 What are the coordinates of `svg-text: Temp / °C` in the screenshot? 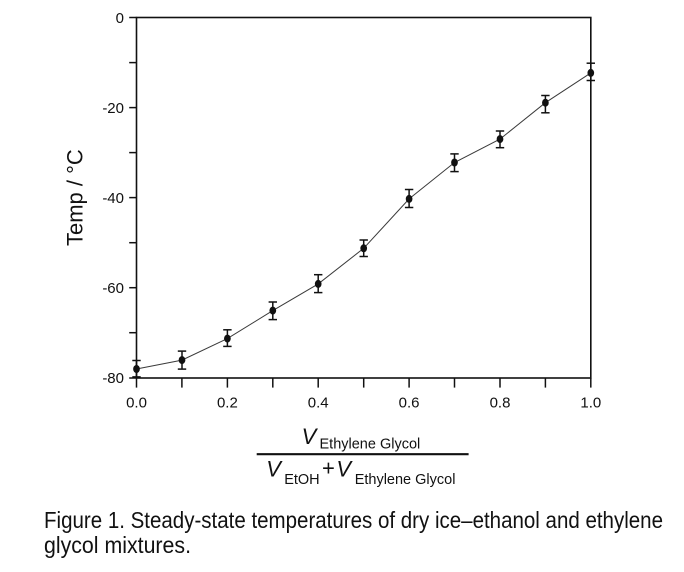 It's located at (75, 197).